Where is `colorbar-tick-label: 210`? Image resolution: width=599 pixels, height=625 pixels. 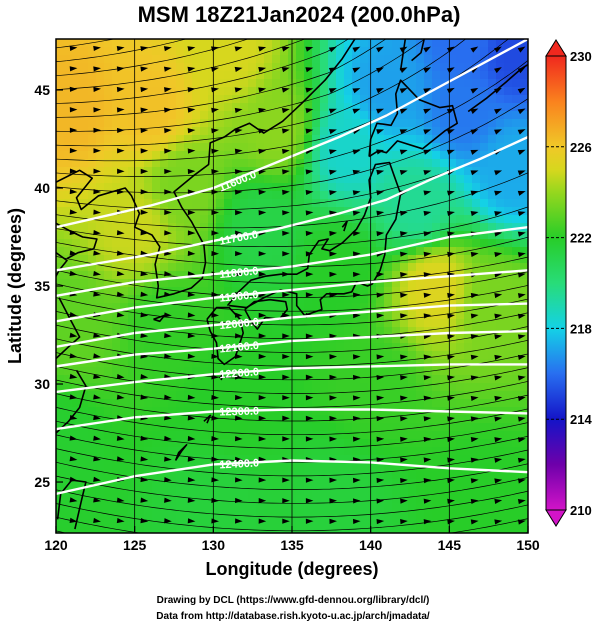
colorbar-tick-label: 210 is located at coordinates (581, 510).